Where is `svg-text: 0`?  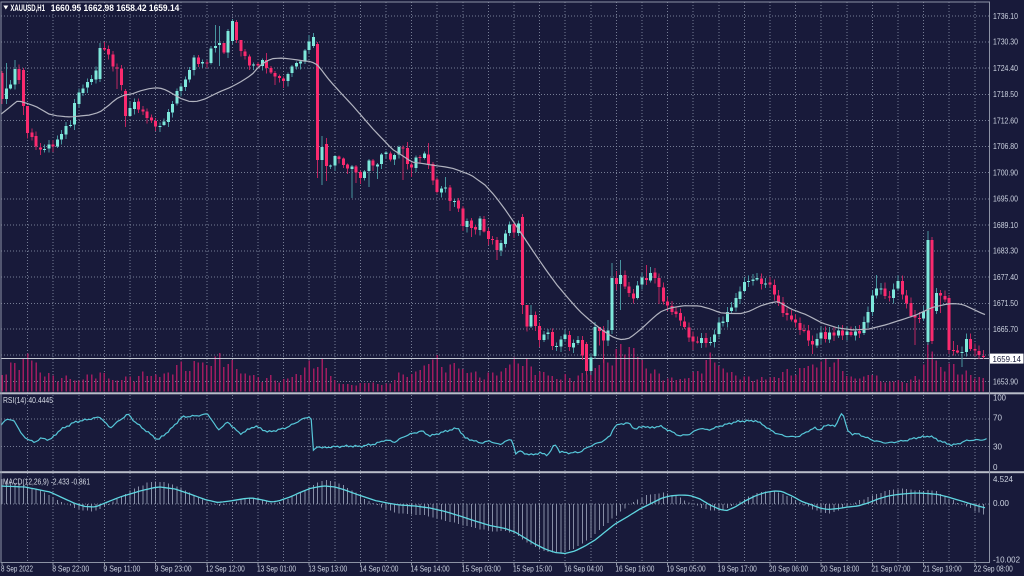
svg-text: 0 is located at coordinates (995, 467).